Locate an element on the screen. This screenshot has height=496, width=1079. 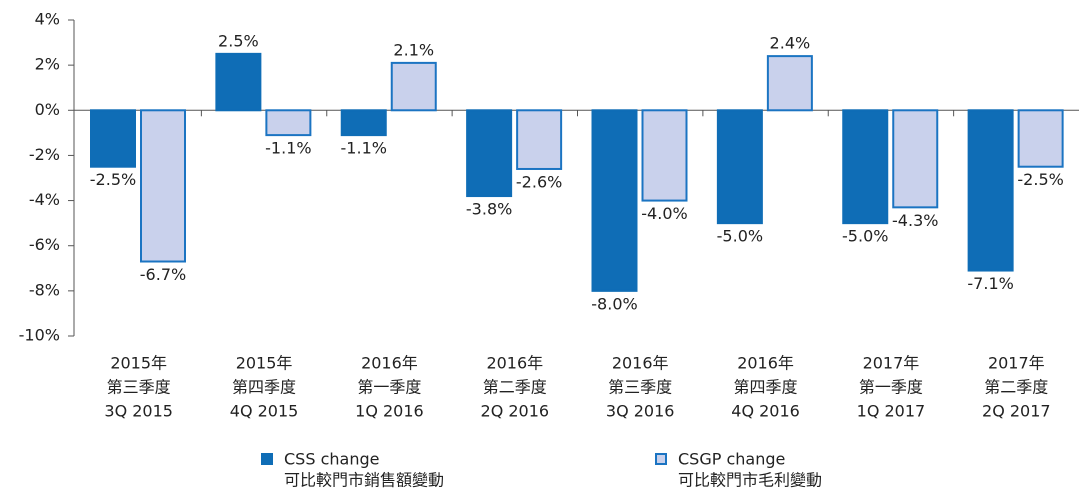
value-label: -7.1% is located at coordinates (990, 283).